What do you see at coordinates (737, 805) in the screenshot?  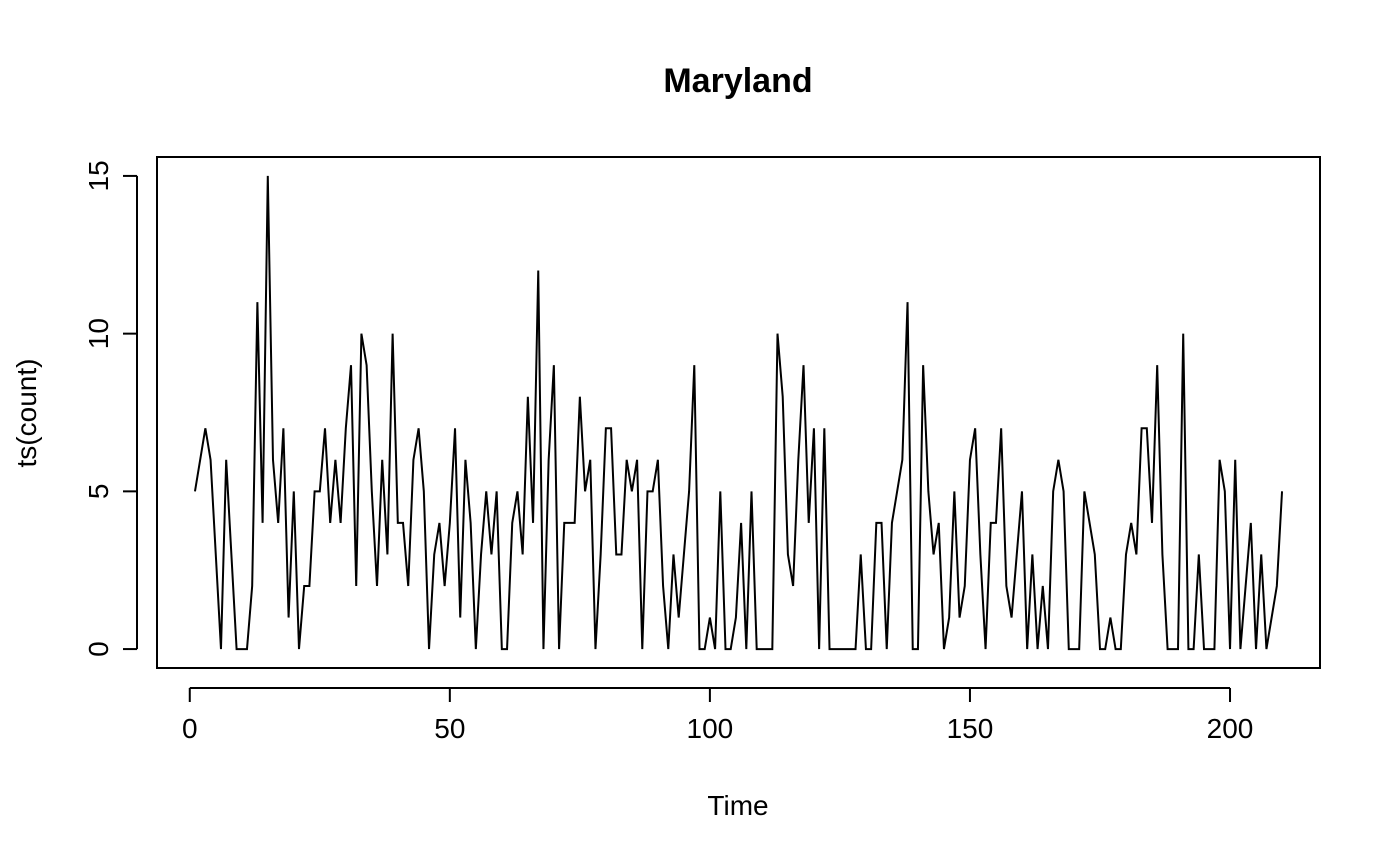 I see `x-axis-label: Time` at bounding box center [737, 805].